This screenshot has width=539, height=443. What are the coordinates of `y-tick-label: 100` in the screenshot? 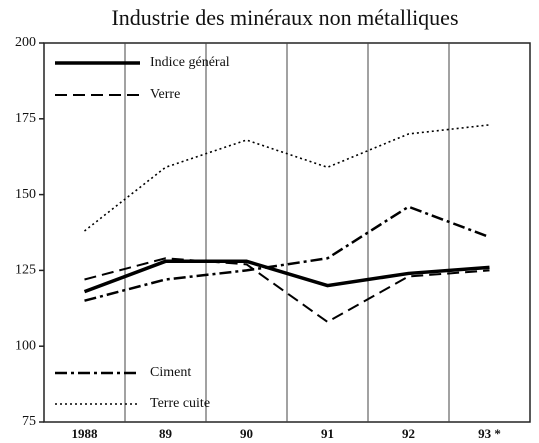 It's located at (25, 345).